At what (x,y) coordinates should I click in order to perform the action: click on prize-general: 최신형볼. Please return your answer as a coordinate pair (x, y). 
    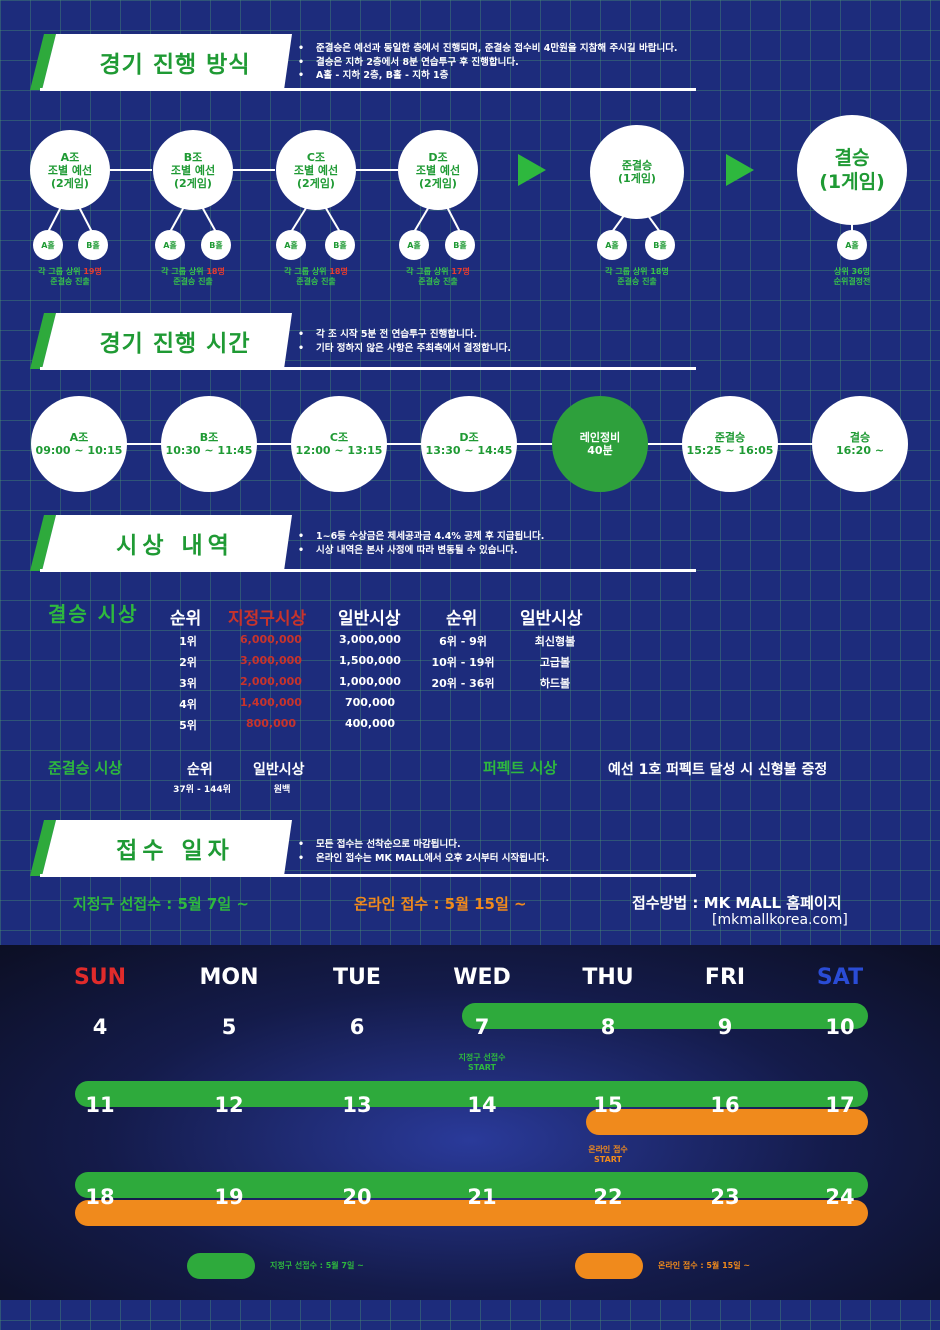
    Looking at the image, I should click on (555, 641).